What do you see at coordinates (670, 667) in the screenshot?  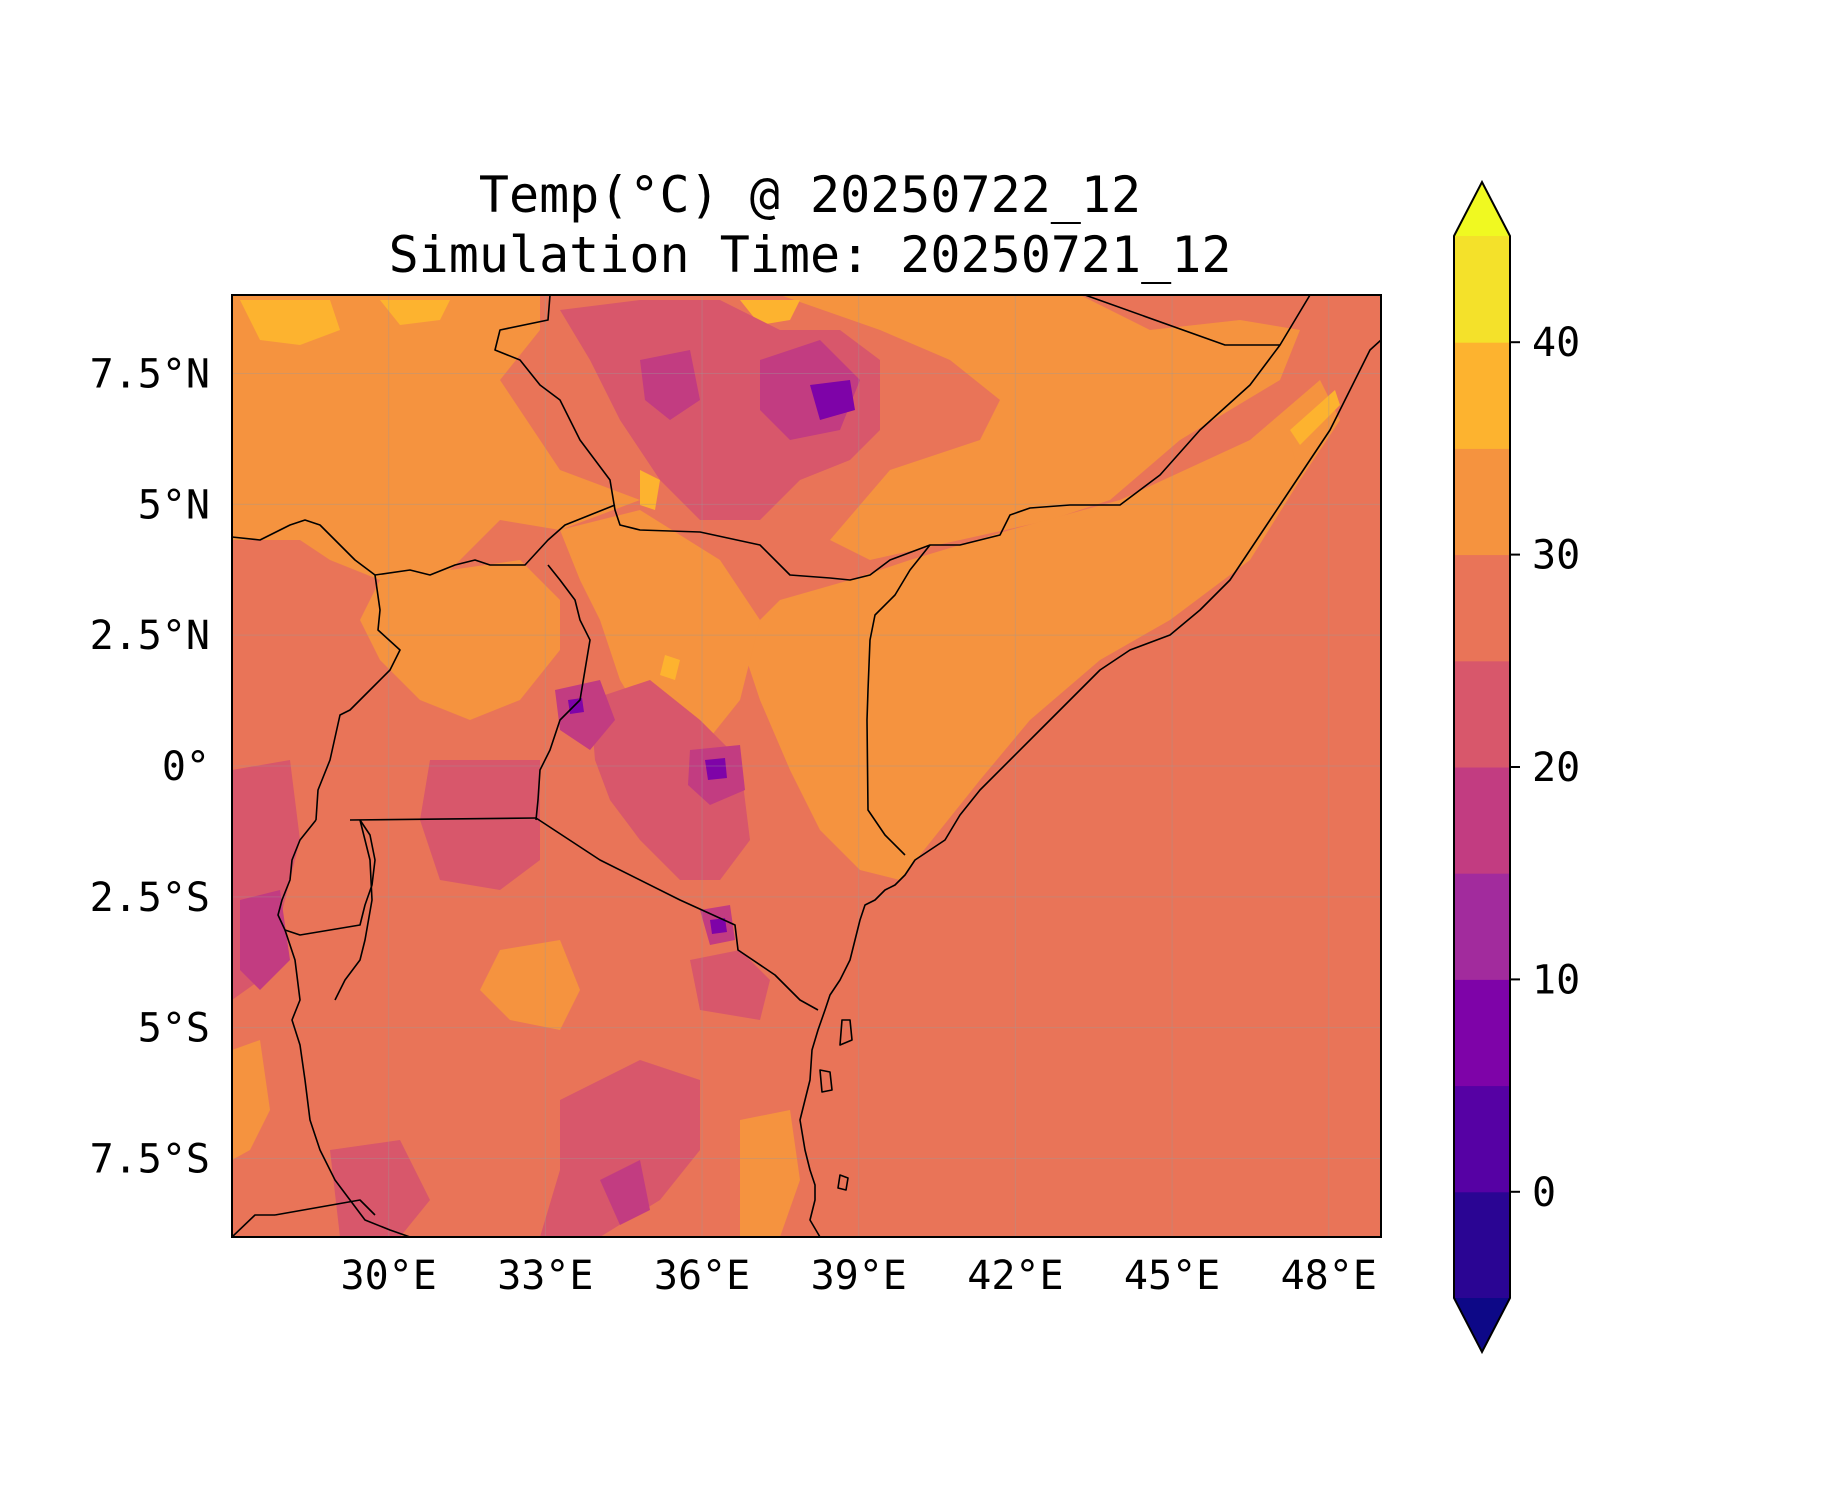 I see `field-patch-hot-kenya` at bounding box center [670, 667].